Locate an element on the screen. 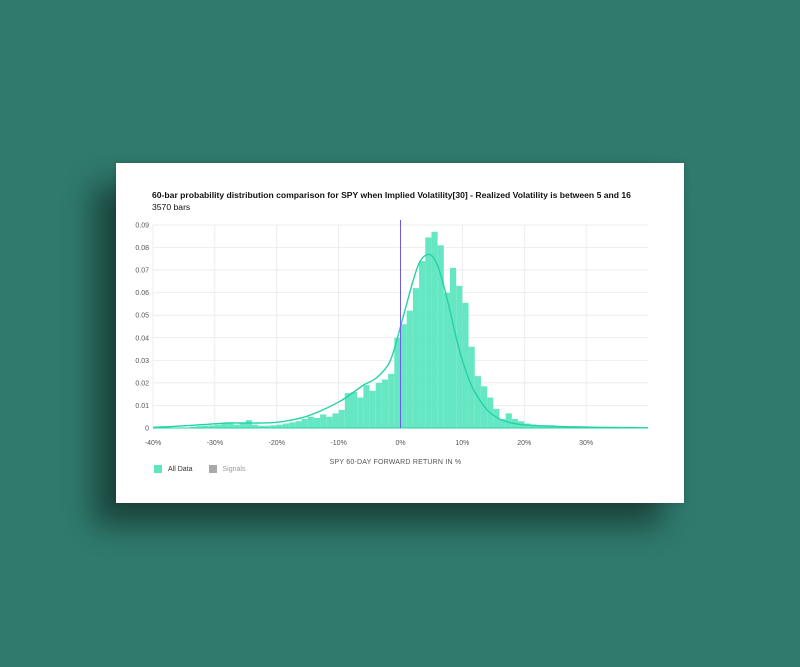 This screenshot has height=667, width=800. y-tick-label: 0.07 is located at coordinates (142, 271).